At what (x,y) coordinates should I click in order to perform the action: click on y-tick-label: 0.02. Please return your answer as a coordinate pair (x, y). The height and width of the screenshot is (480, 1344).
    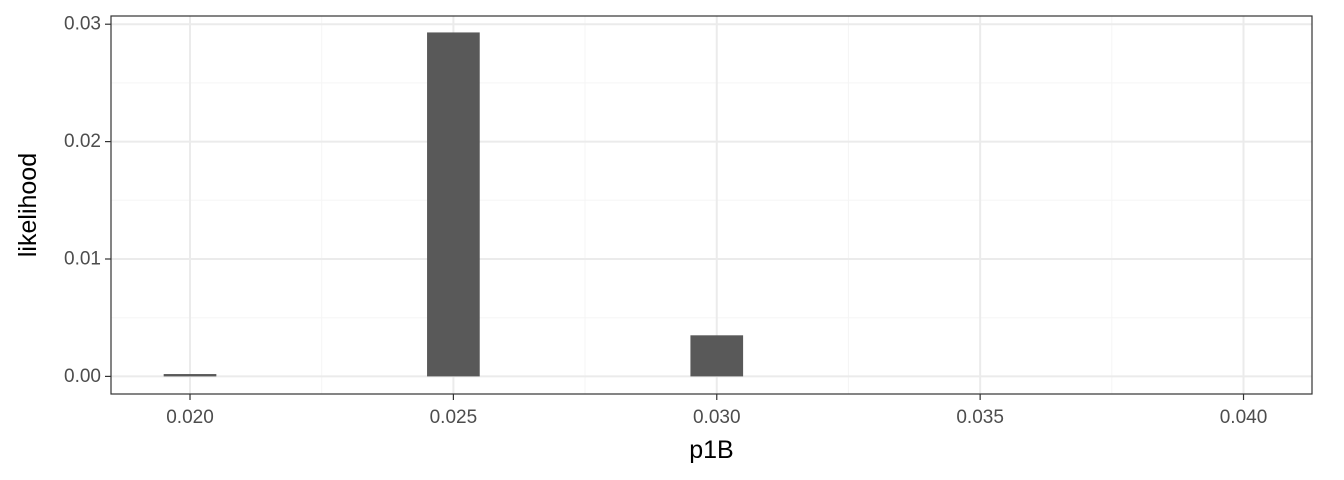
    Looking at the image, I should click on (82, 141).